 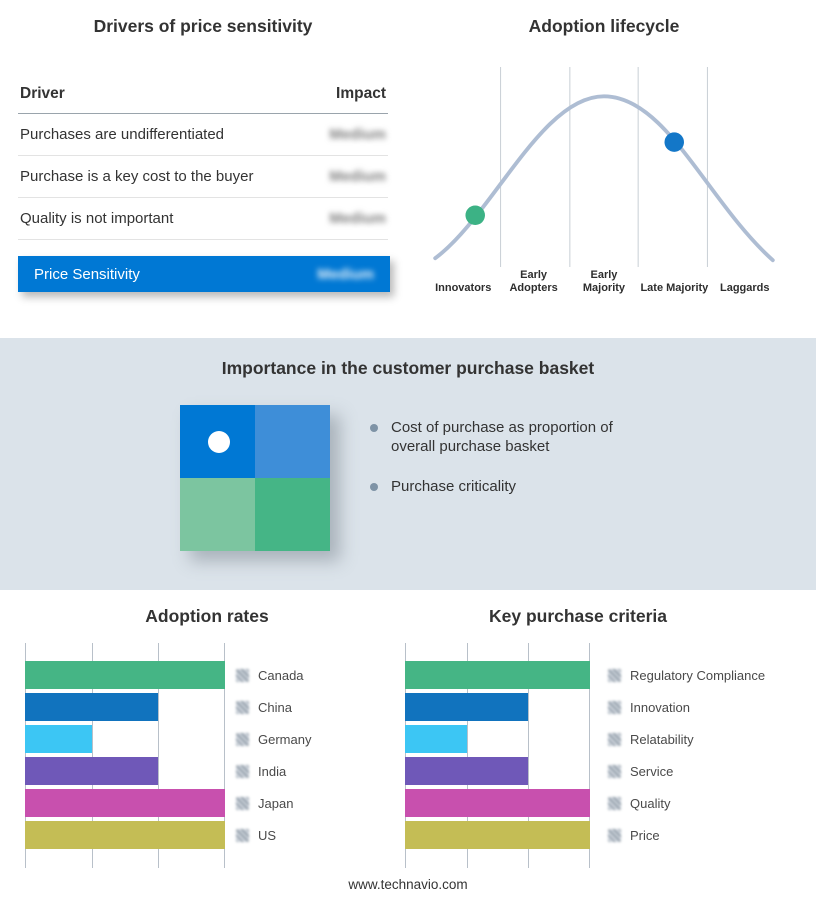 What do you see at coordinates (497, 803) in the screenshot?
I see `bar-quality` at bounding box center [497, 803].